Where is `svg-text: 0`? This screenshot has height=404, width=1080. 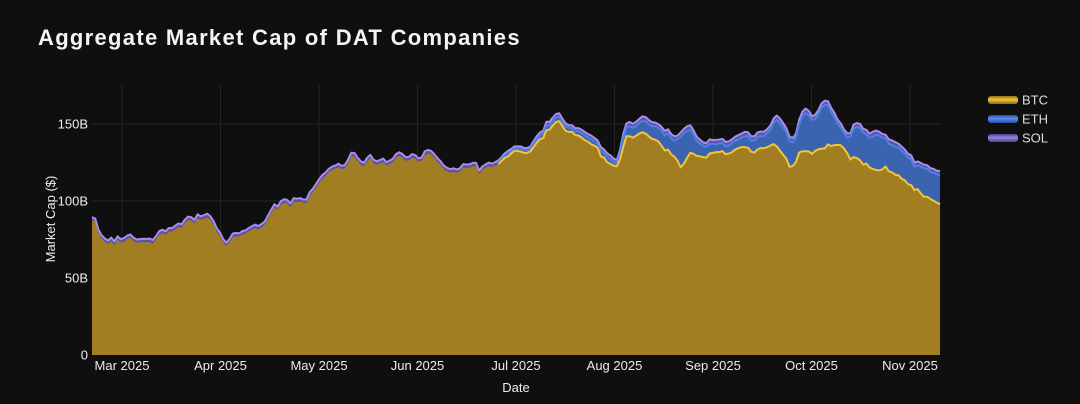
svg-text: 0 is located at coordinates (84, 355).